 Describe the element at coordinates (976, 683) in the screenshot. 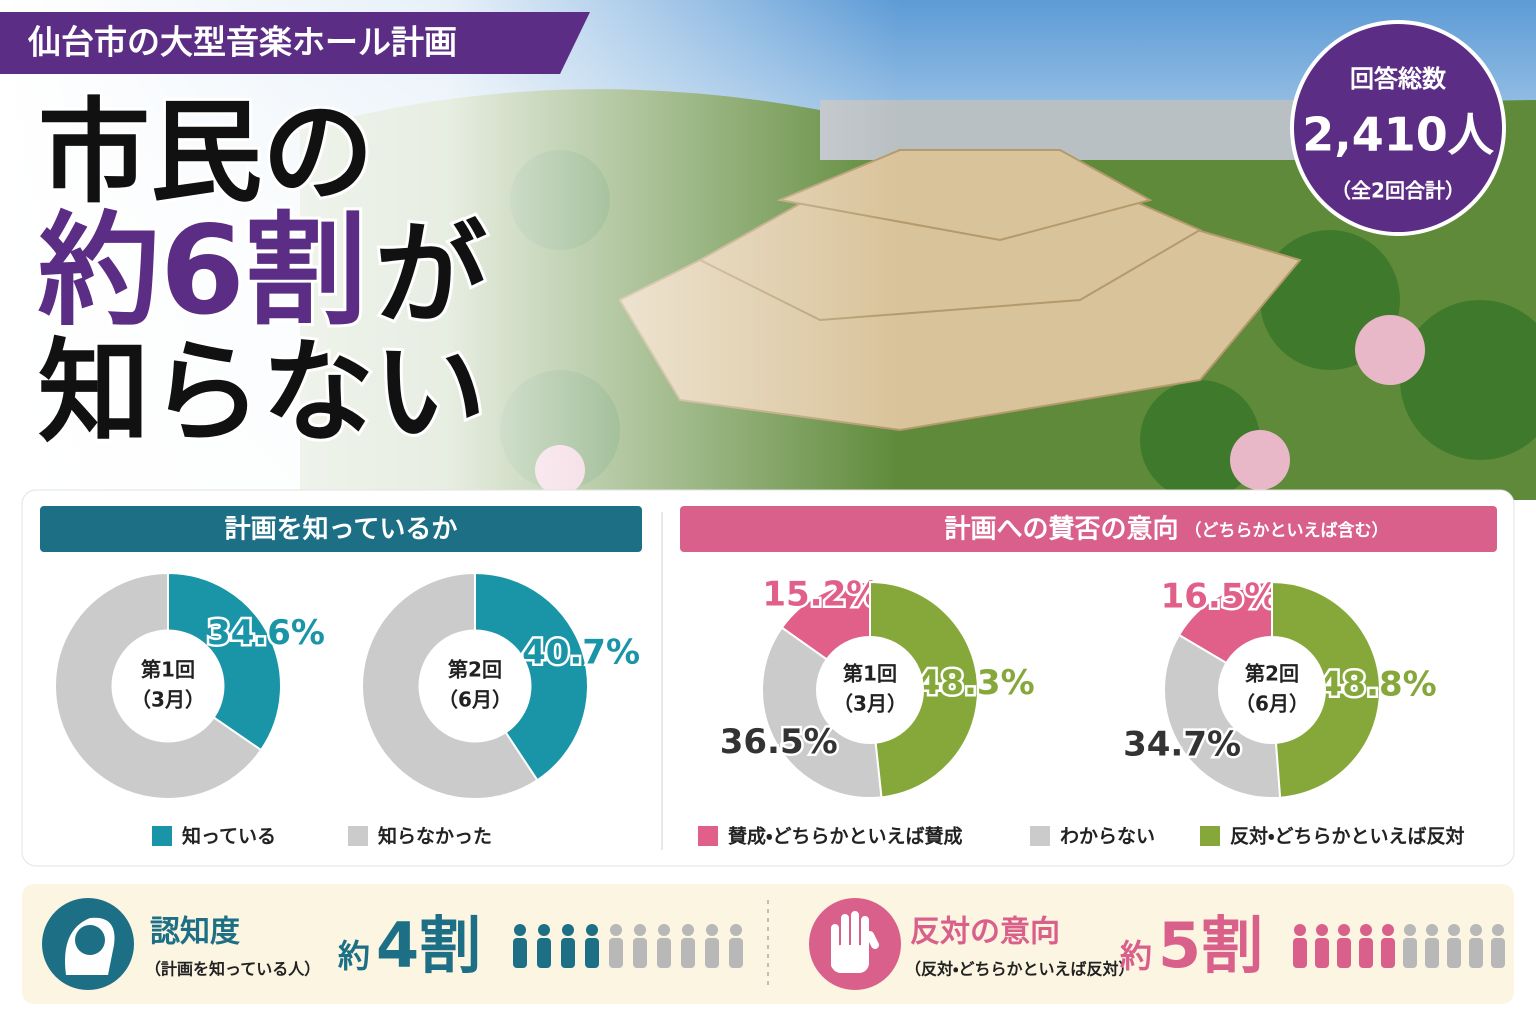

I see `value-label: 48.3%` at that location.